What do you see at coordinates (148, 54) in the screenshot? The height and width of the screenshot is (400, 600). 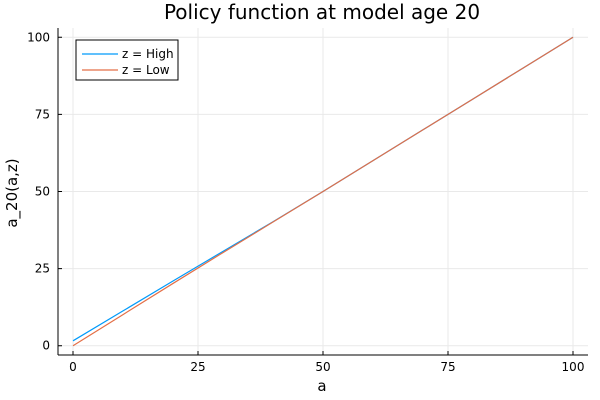 I see `legend-label-high: z = High` at bounding box center [148, 54].